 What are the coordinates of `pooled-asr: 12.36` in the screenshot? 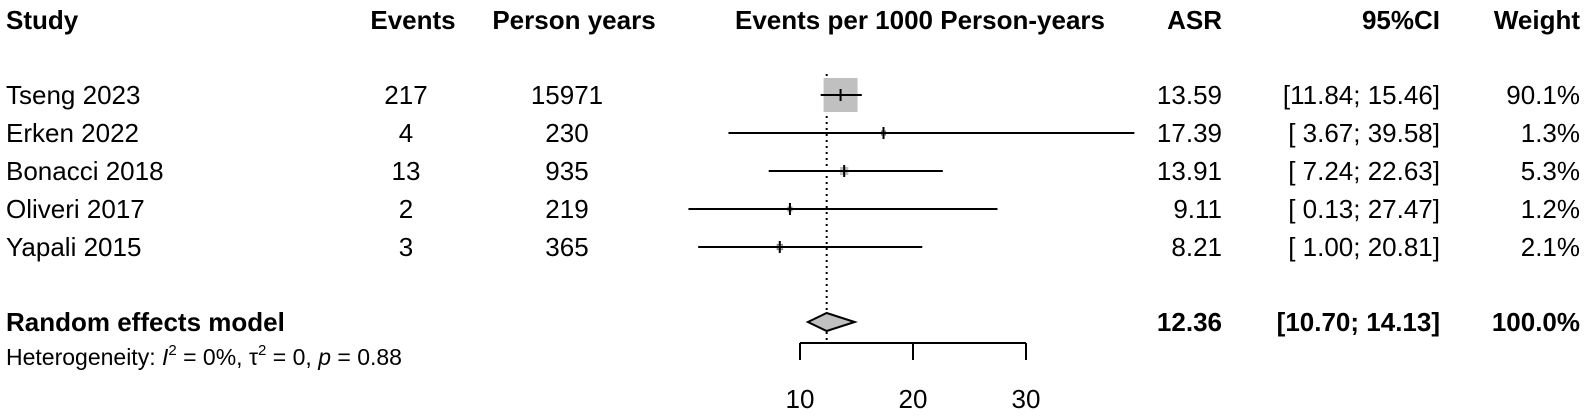 It's located at (1189, 322).